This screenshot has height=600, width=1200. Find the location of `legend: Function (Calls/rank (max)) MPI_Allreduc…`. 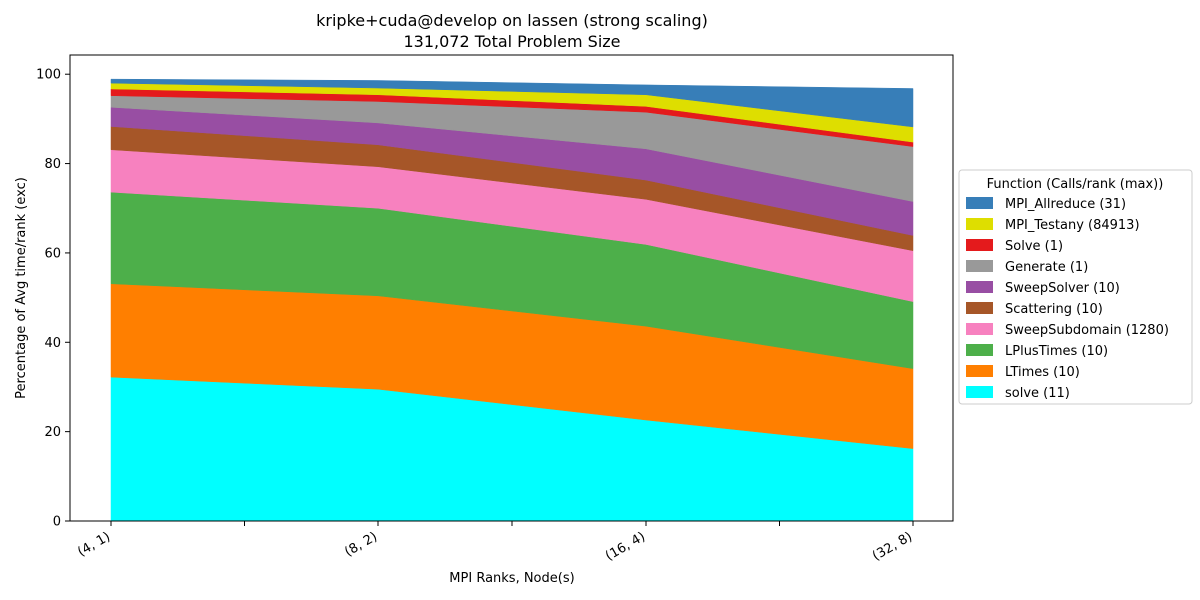

legend: Function (Calls/rank (max)) MPI_Allreduc… is located at coordinates (1075, 287).